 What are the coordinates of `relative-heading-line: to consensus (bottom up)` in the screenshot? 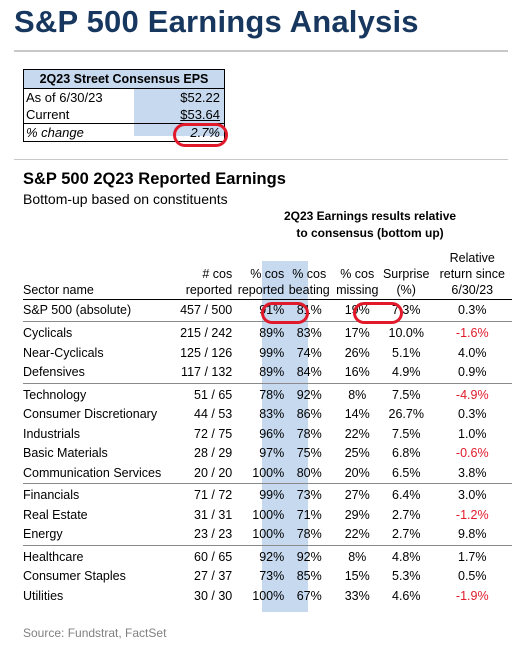 It's located at (370, 233).